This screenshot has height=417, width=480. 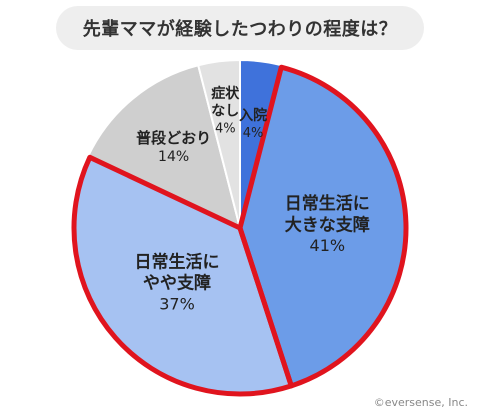 I want to click on slice-category-label: 入院, so click(x=253, y=115).